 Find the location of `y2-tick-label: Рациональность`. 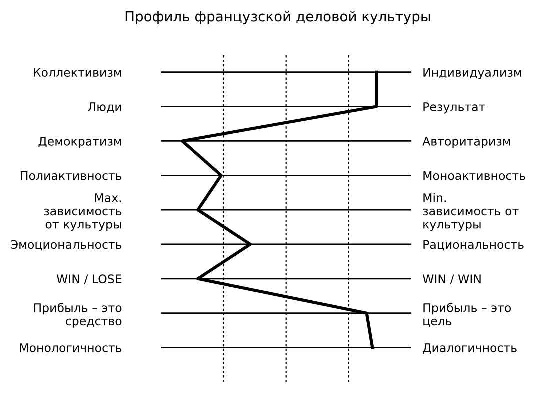

y2-tick-label: Рациональность is located at coordinates (474, 245).